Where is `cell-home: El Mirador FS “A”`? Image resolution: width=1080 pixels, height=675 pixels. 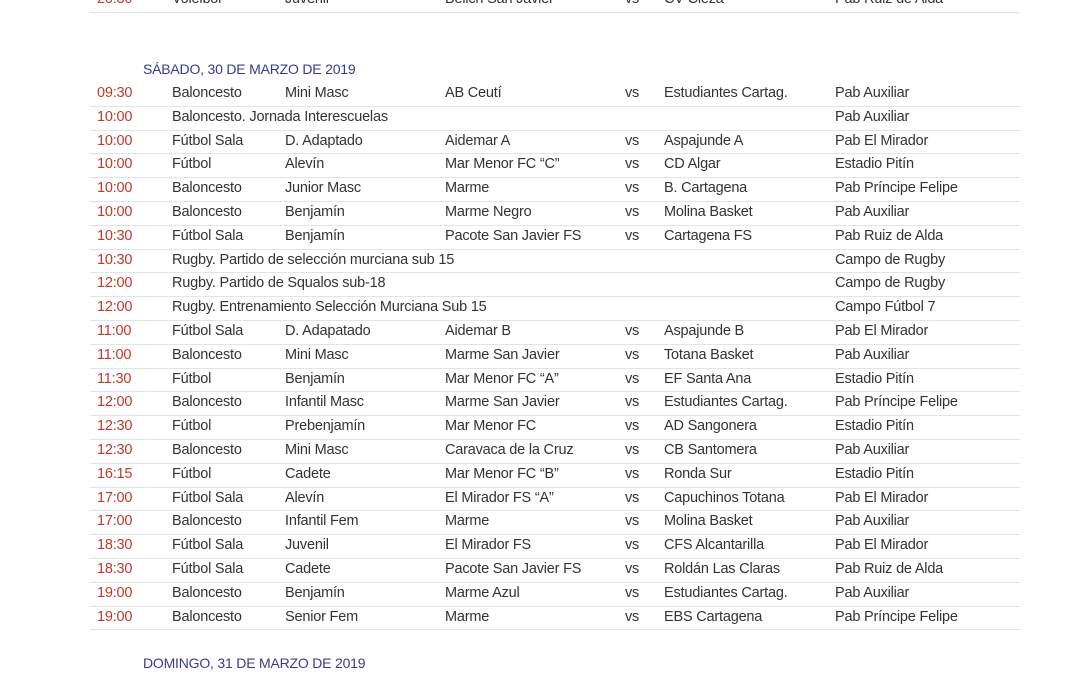
cell-home: El Mirador FS “A” is located at coordinates (499, 497).